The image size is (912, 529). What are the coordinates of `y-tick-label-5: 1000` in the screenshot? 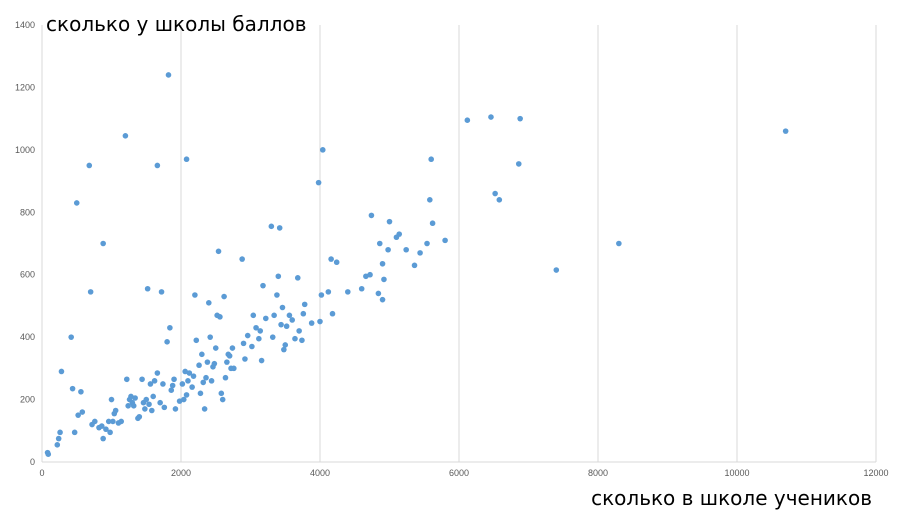 It's located at (25, 150).